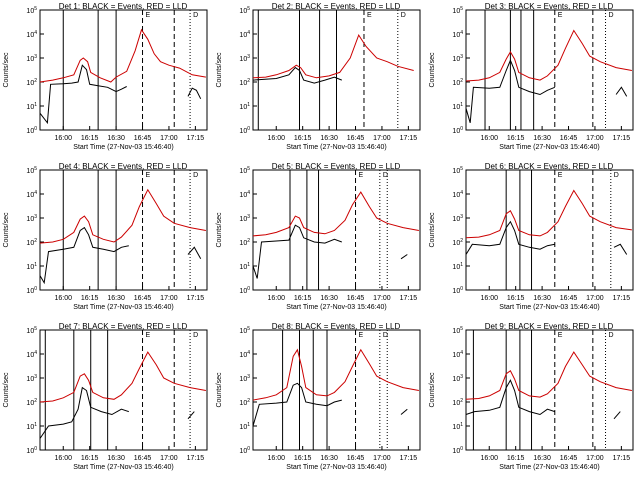 The width and height of the screenshot is (640, 480). I want to click on chart-title: Det 9: BLACK = Events, RED = LLD, so click(549, 326).